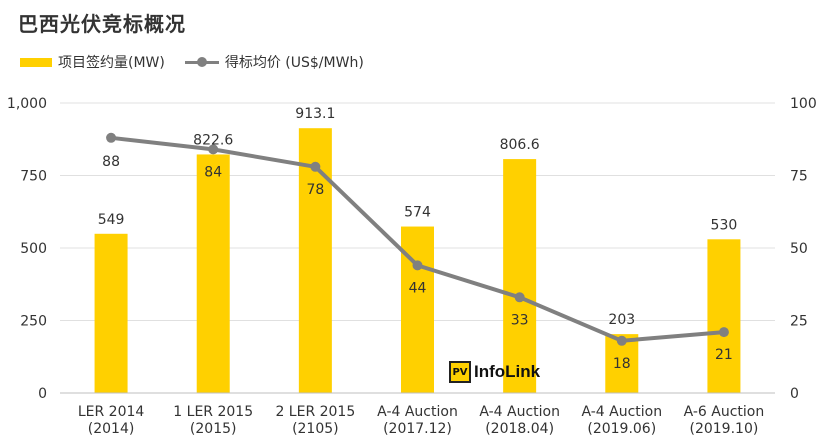  What do you see at coordinates (315, 420) in the screenshot?
I see `x-tick-label: 2 LER 2015 (2105)` at bounding box center [315, 420].